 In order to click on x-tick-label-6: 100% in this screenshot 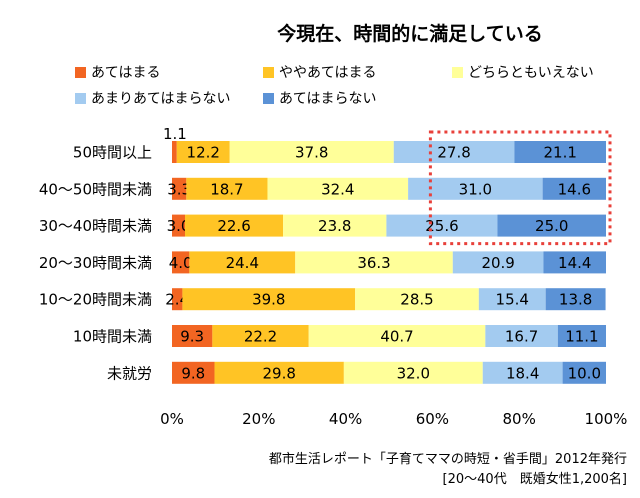, I will do `click(606, 419)`.